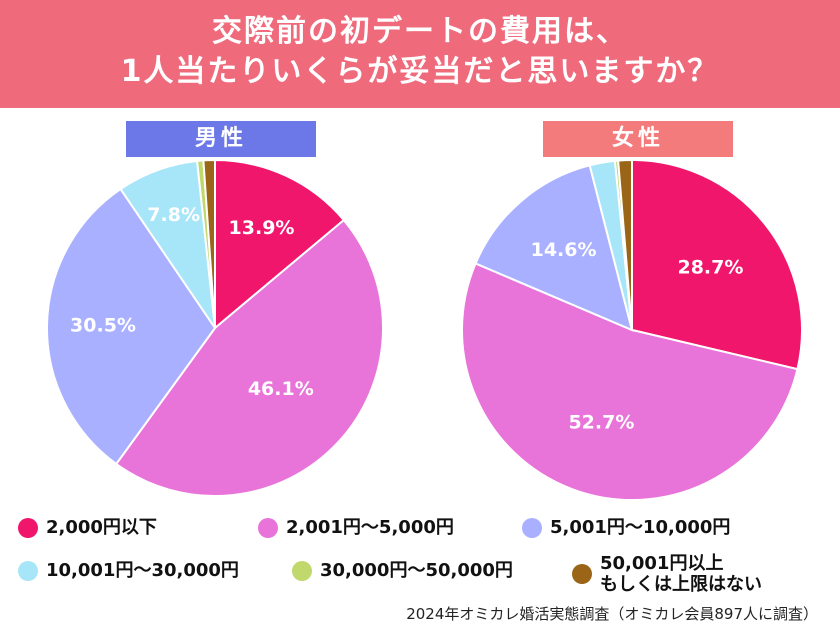 This screenshot has height=630, width=840. I want to click on legend-label: 50,001円以上 もしくは上限はない, so click(681, 574).